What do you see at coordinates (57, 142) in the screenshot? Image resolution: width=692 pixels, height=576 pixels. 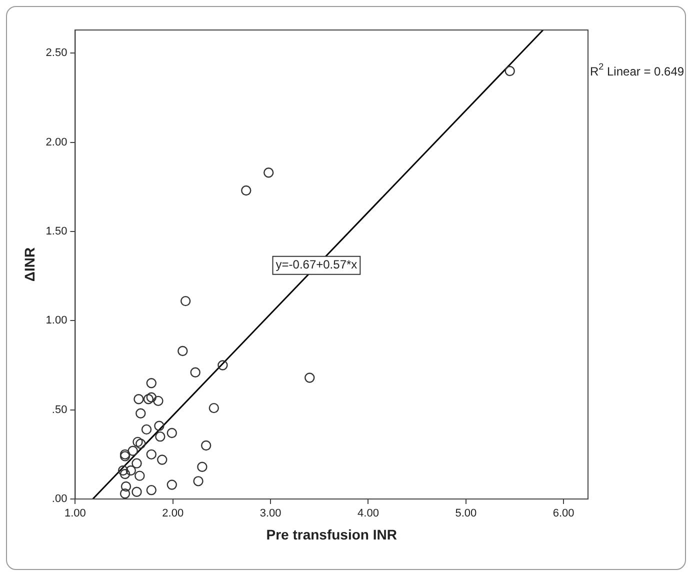 I see `y-tick-label: 2.00` at bounding box center [57, 142].